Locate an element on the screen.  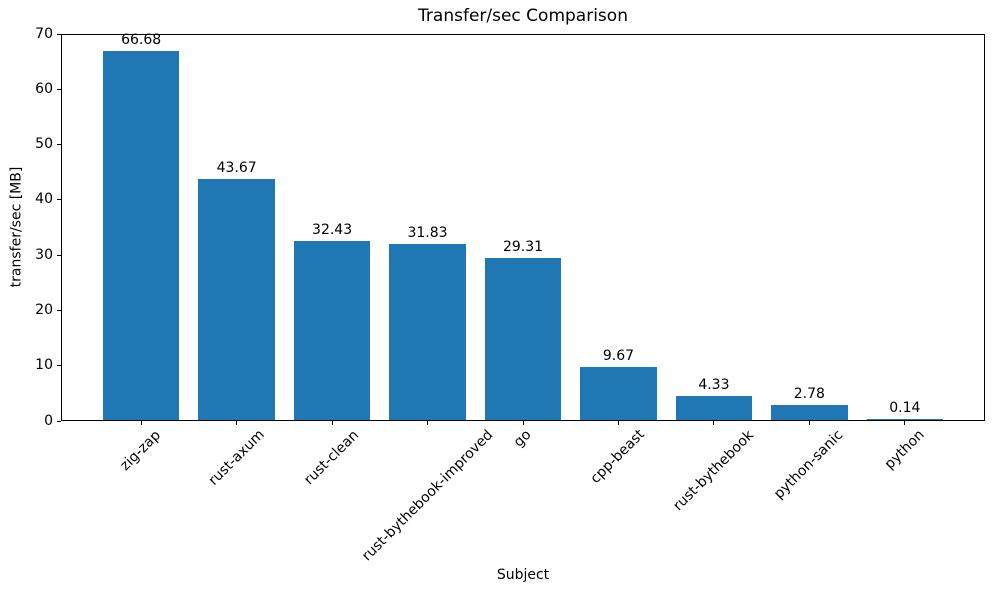
bar-value-label: 43.67 is located at coordinates (236, 167).